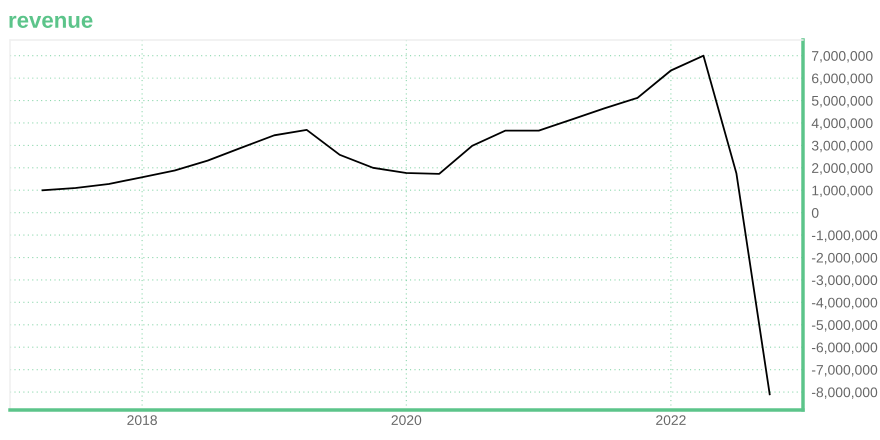 The image size is (880, 440). Describe the element at coordinates (842, 192) in the screenshot. I see `y-tick-label: 1,000,000` at that location.